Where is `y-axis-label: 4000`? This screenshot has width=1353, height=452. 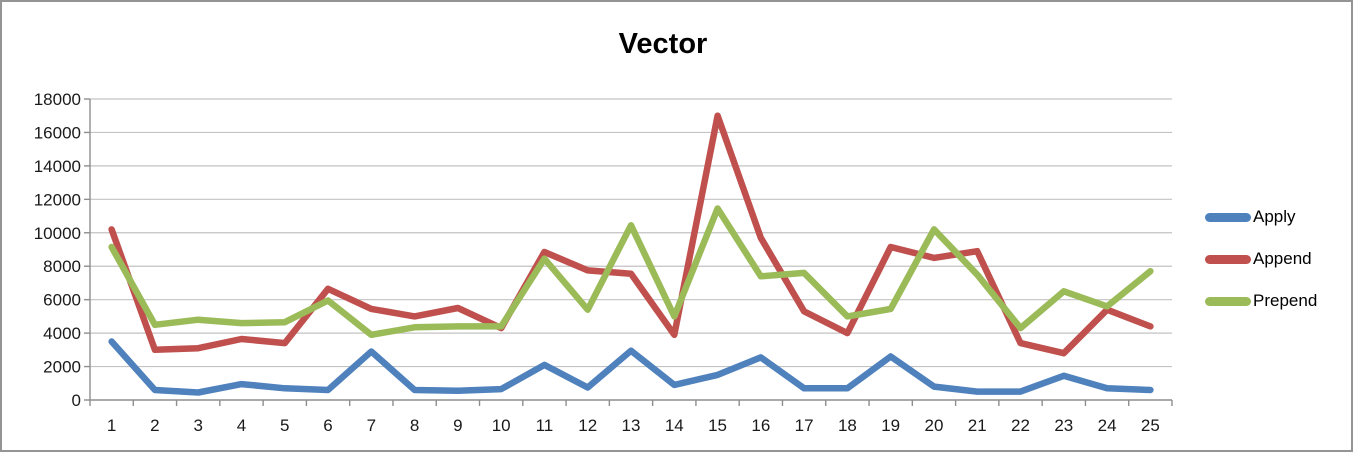 y-axis-label: 4000 is located at coordinates (62, 333).